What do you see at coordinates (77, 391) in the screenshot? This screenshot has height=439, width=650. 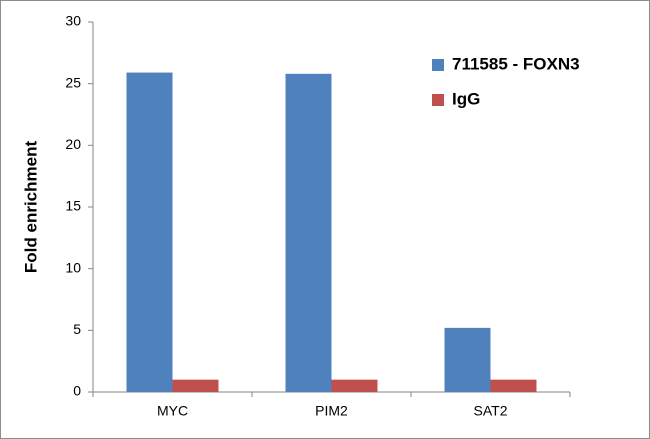 I see `y-tick-label: 0` at bounding box center [77, 391].